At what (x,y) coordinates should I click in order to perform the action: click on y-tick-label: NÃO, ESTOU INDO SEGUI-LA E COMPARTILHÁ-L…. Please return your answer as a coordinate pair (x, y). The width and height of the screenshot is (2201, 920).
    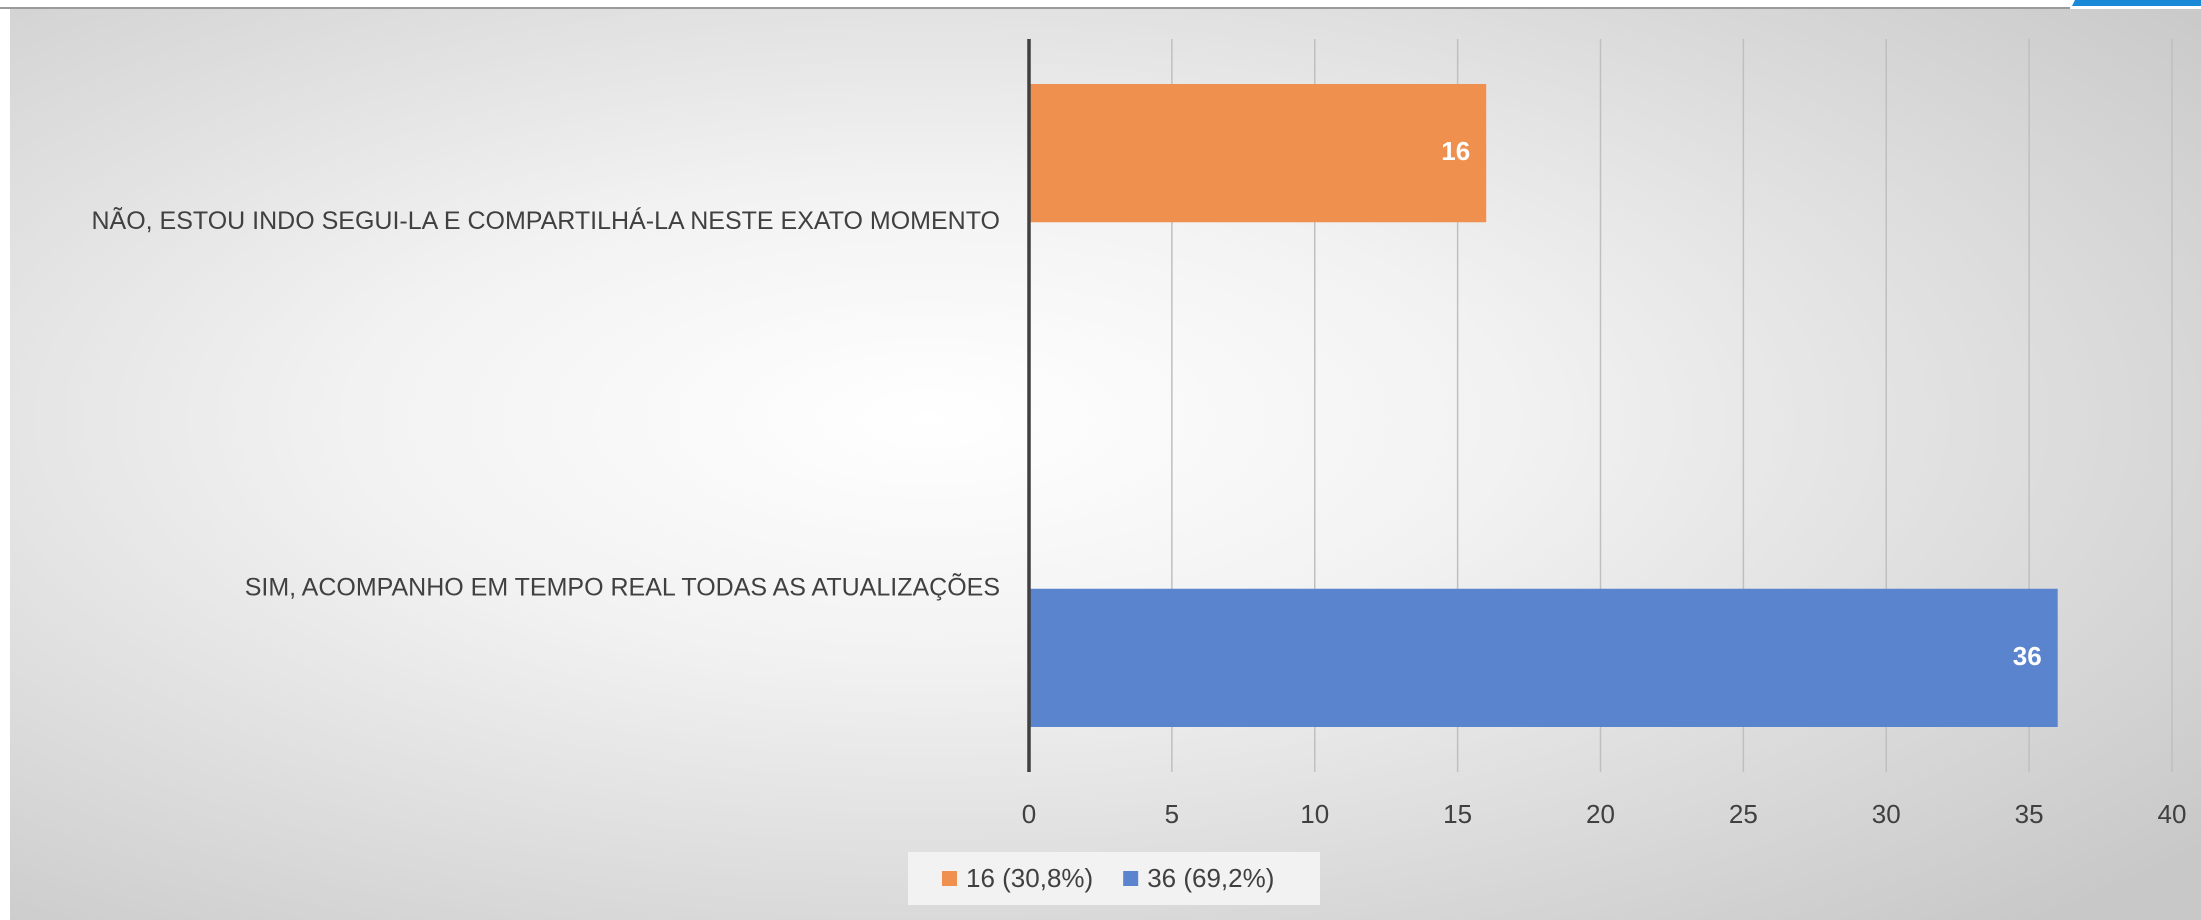
    Looking at the image, I should click on (545, 220).